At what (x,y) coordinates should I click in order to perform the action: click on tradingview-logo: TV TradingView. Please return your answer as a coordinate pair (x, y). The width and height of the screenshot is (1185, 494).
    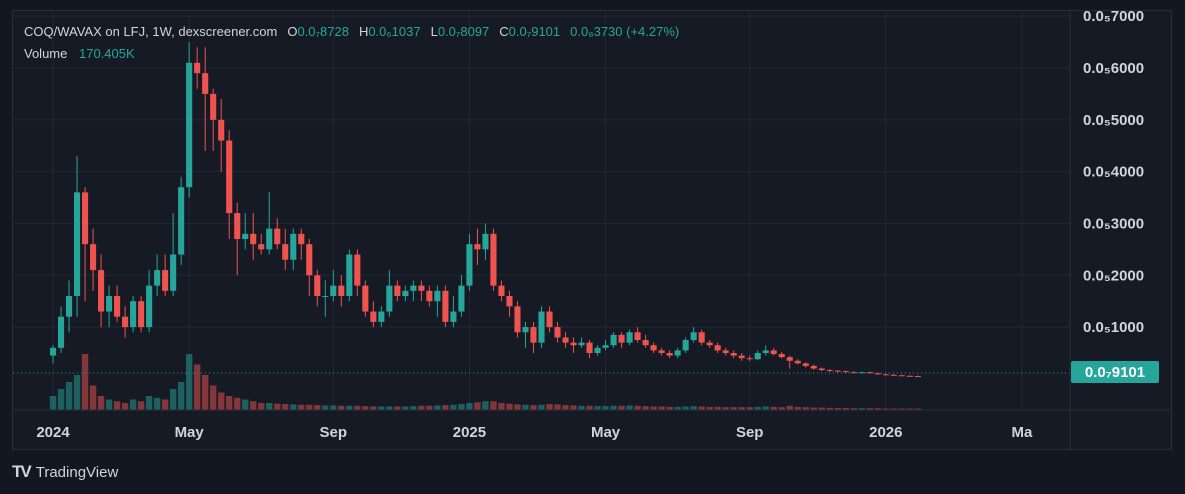
    Looking at the image, I should click on (65, 472).